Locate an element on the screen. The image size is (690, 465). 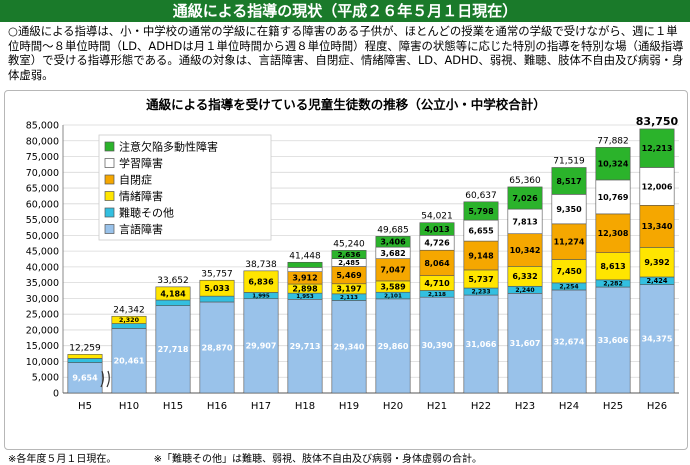
y-tick-label: 75,000 is located at coordinates (42, 157).